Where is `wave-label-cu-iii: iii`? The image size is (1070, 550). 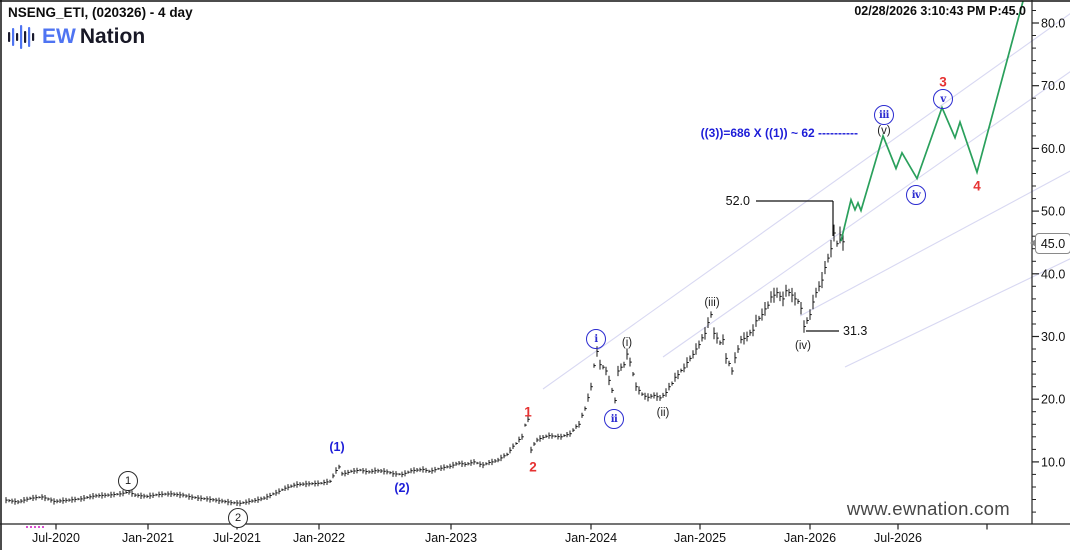 wave-label-cu-iii: iii is located at coordinates (884, 115).